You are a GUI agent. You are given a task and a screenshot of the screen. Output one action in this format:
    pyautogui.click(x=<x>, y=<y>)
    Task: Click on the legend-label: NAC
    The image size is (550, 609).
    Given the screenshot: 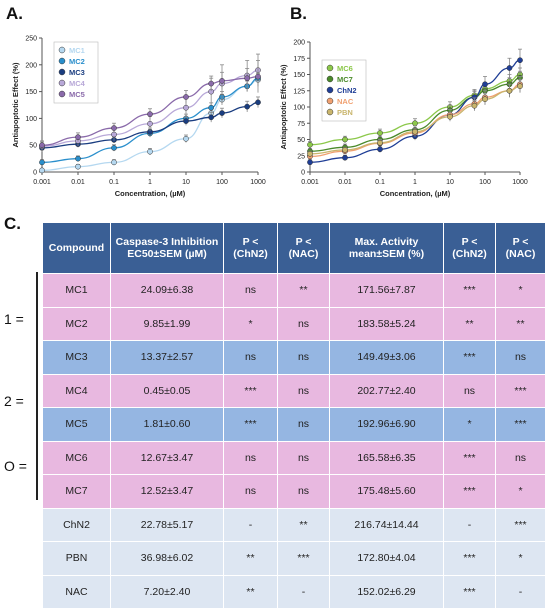 What is the action you would take?
    pyautogui.click(x=345, y=101)
    